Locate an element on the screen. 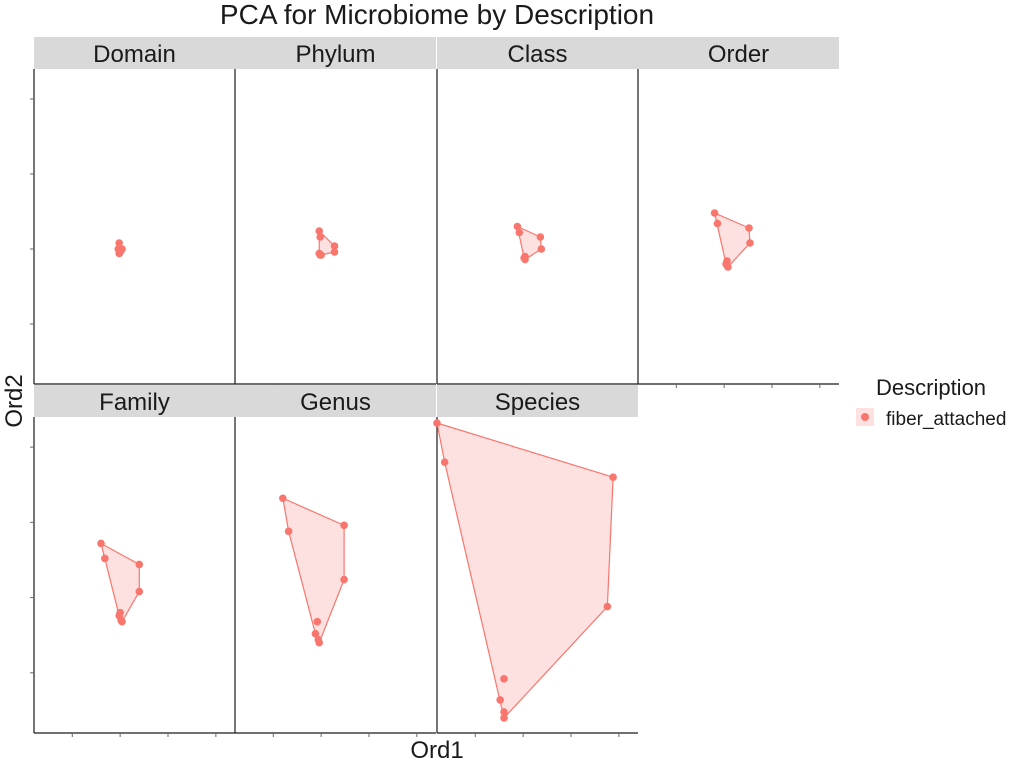 The image size is (1024, 768). facet-strip-label: Species is located at coordinates (537, 402).